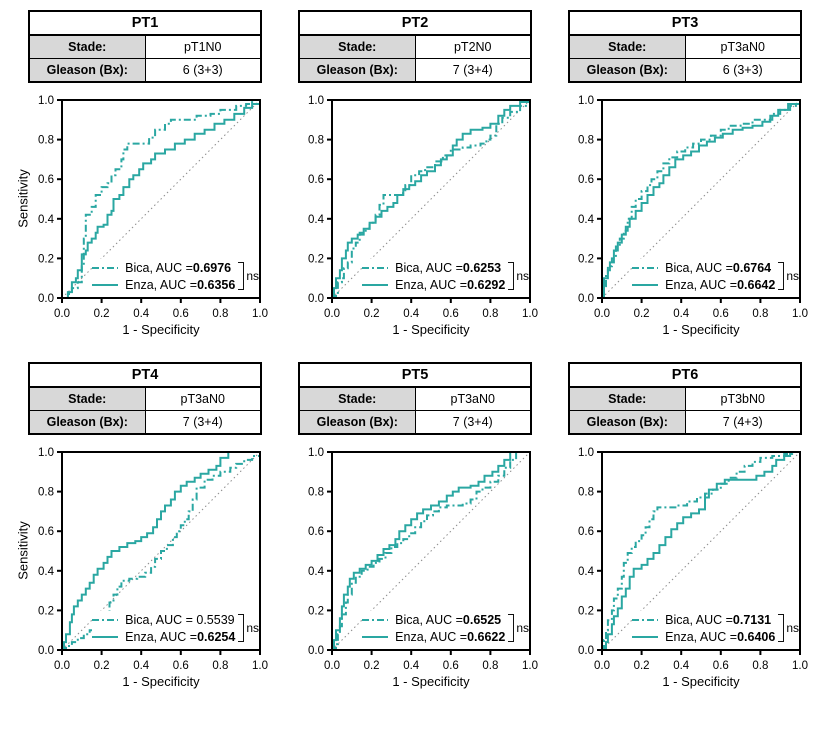  What do you see at coordinates (203, 422) in the screenshot?
I see `gleason-value: 7 (3+4)` at bounding box center [203, 422].